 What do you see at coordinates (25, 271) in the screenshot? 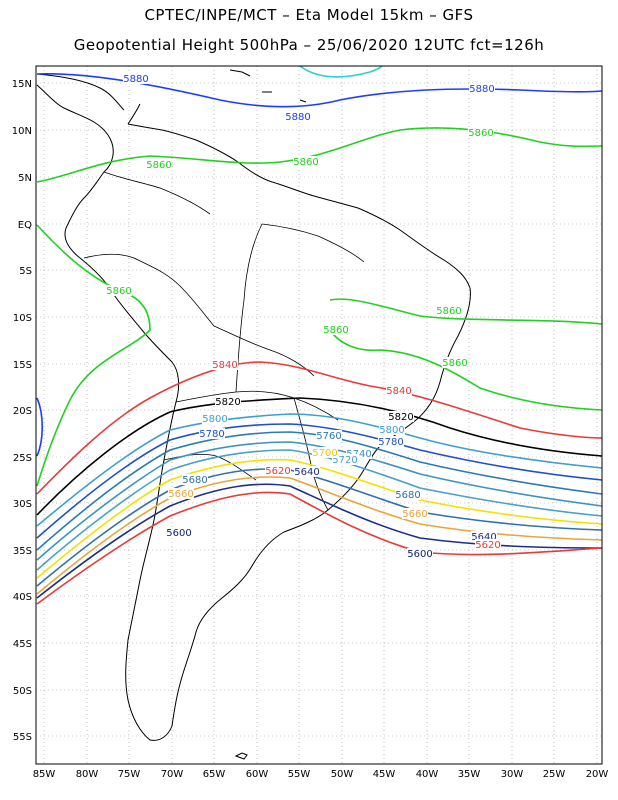
I see `lat-tick-label: 5S` at bounding box center [25, 271].